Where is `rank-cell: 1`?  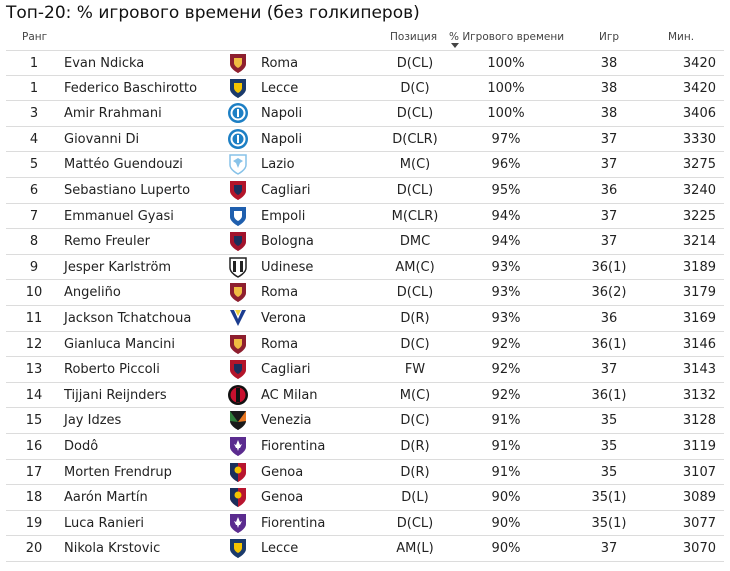
rank-cell: 1 is located at coordinates (34, 63).